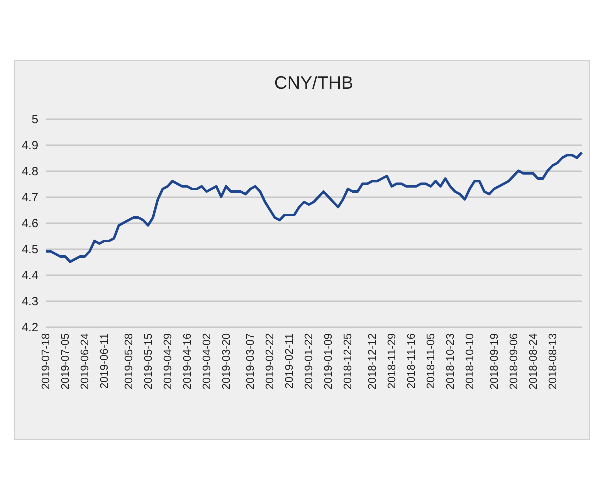  Describe the element at coordinates (30, 327) in the screenshot. I see `y-tick-label: 4.2` at that location.